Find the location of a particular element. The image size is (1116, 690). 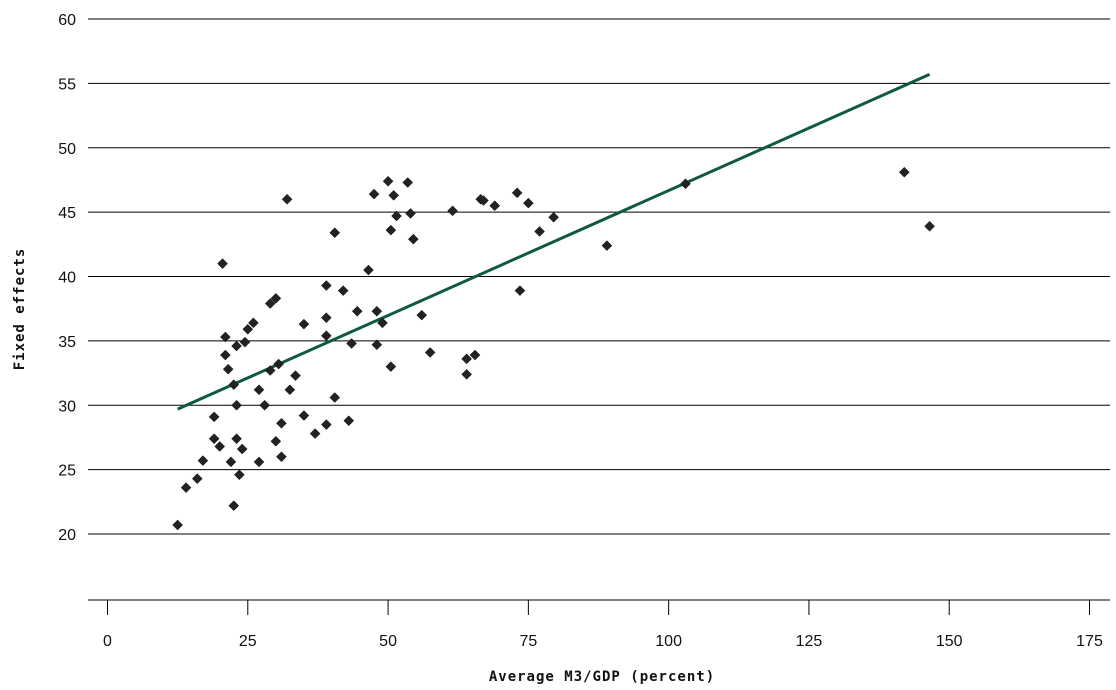

y-tick-label: 40 is located at coordinates (67, 278).